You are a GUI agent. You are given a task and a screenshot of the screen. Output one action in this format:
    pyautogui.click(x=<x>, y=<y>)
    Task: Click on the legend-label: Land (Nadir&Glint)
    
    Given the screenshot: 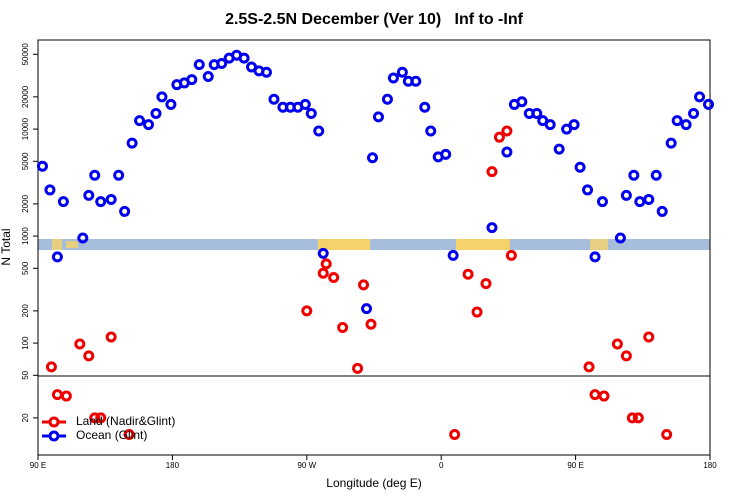 What is the action you would take?
    pyautogui.click(x=125, y=421)
    